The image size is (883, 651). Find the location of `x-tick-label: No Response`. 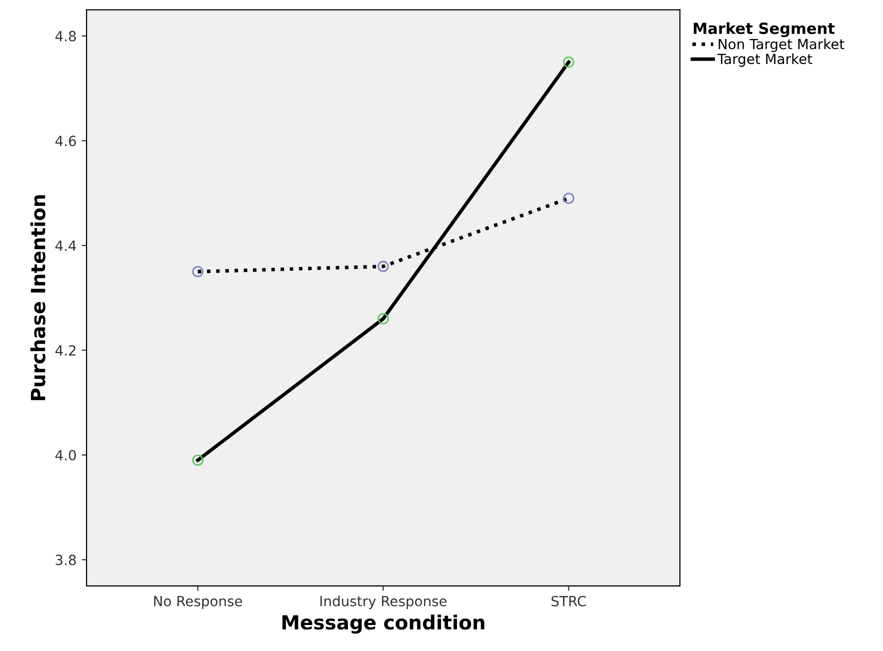

x-tick-label: No Response is located at coordinates (198, 603).